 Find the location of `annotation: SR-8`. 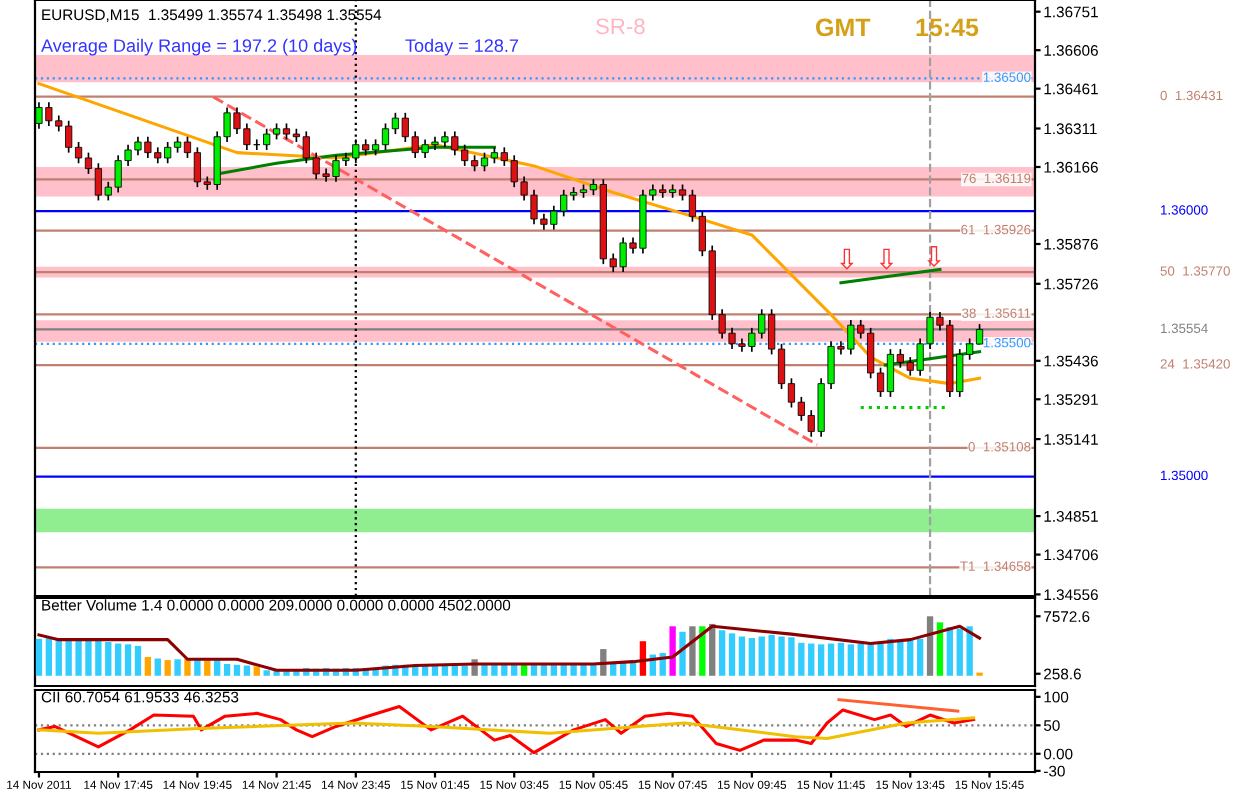

annotation: SR-8 is located at coordinates (620, 26).